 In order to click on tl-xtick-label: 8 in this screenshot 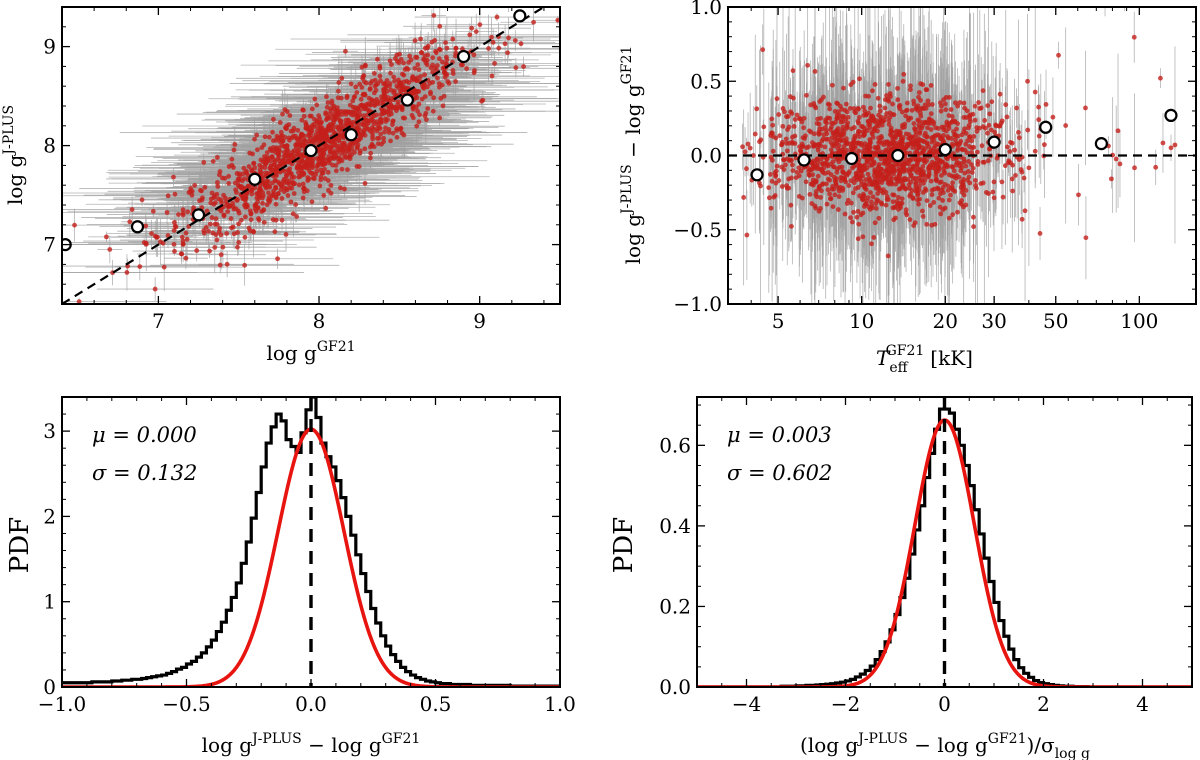, I will do `click(319, 321)`.